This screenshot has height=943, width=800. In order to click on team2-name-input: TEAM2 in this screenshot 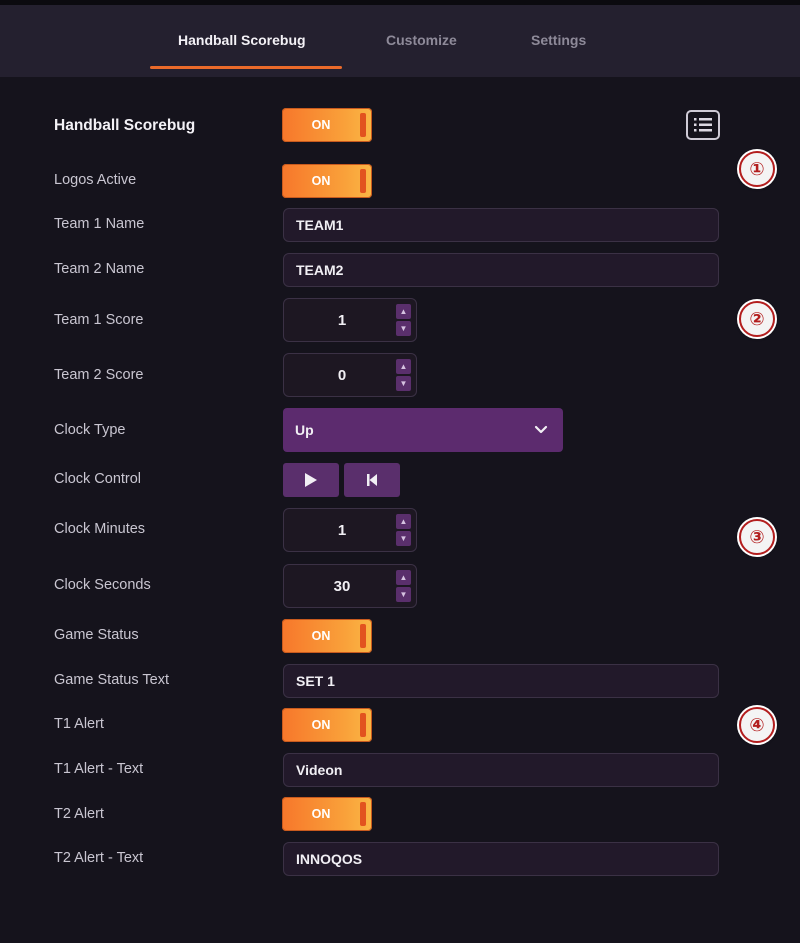, I will do `click(501, 270)`.